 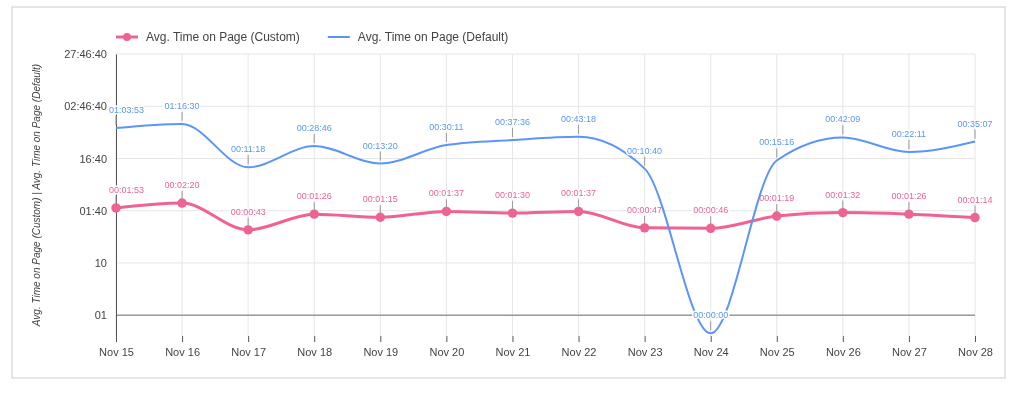 I want to click on y-tick-label: 01:40, so click(x=93, y=210).